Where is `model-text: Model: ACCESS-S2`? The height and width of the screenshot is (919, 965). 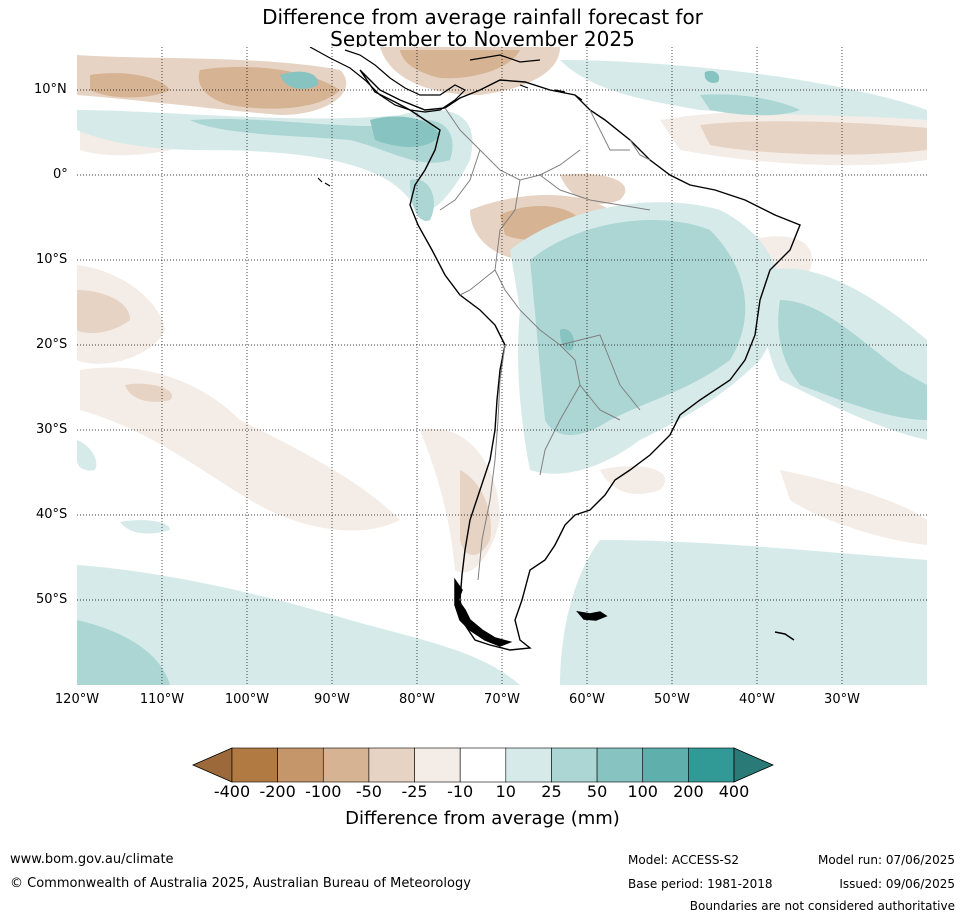 model-text: Model: ACCESS-S2 is located at coordinates (684, 860).